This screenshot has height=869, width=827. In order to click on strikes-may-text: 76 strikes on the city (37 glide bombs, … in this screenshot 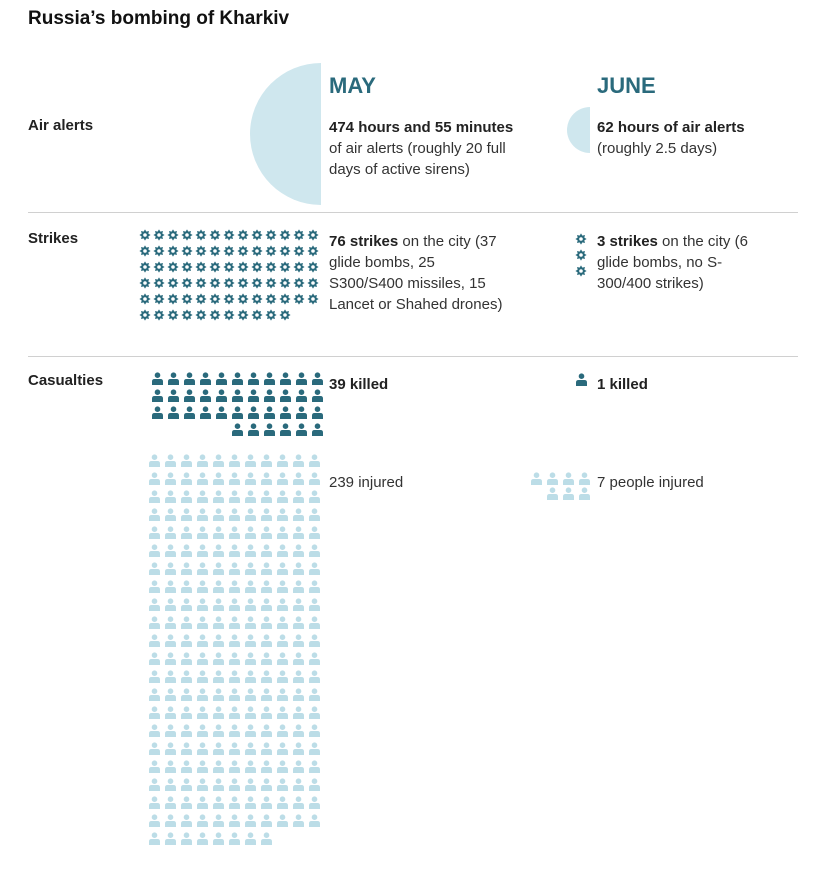, I will do `click(419, 273)`.